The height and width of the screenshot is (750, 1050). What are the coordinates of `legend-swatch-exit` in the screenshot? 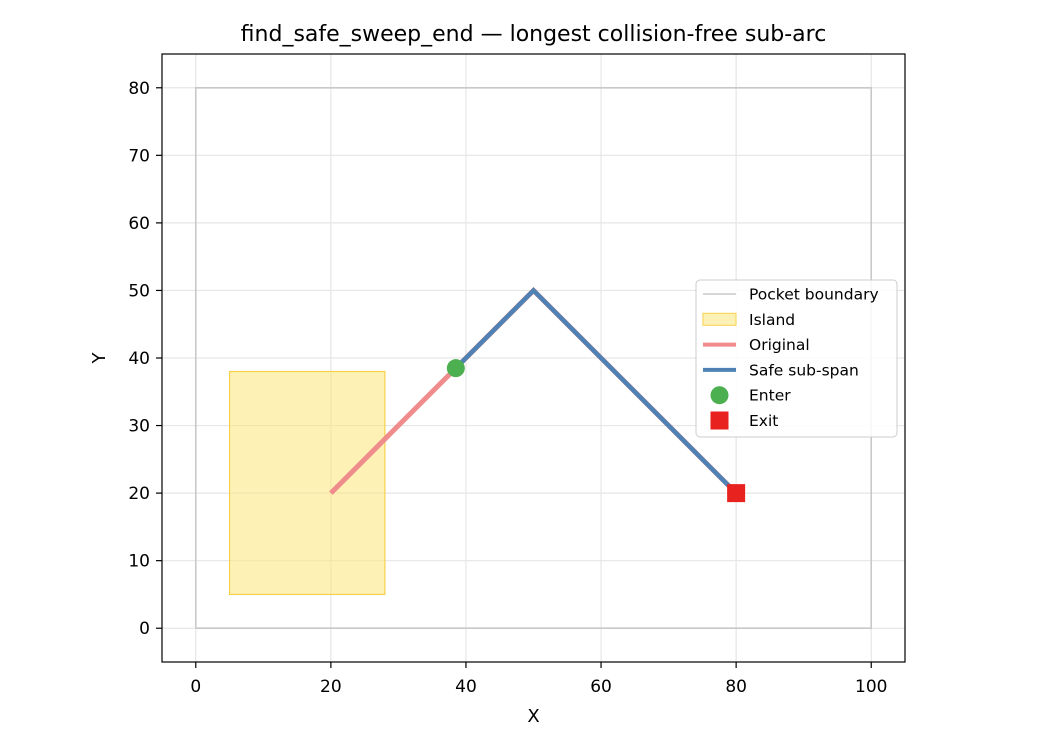 It's located at (719, 420).